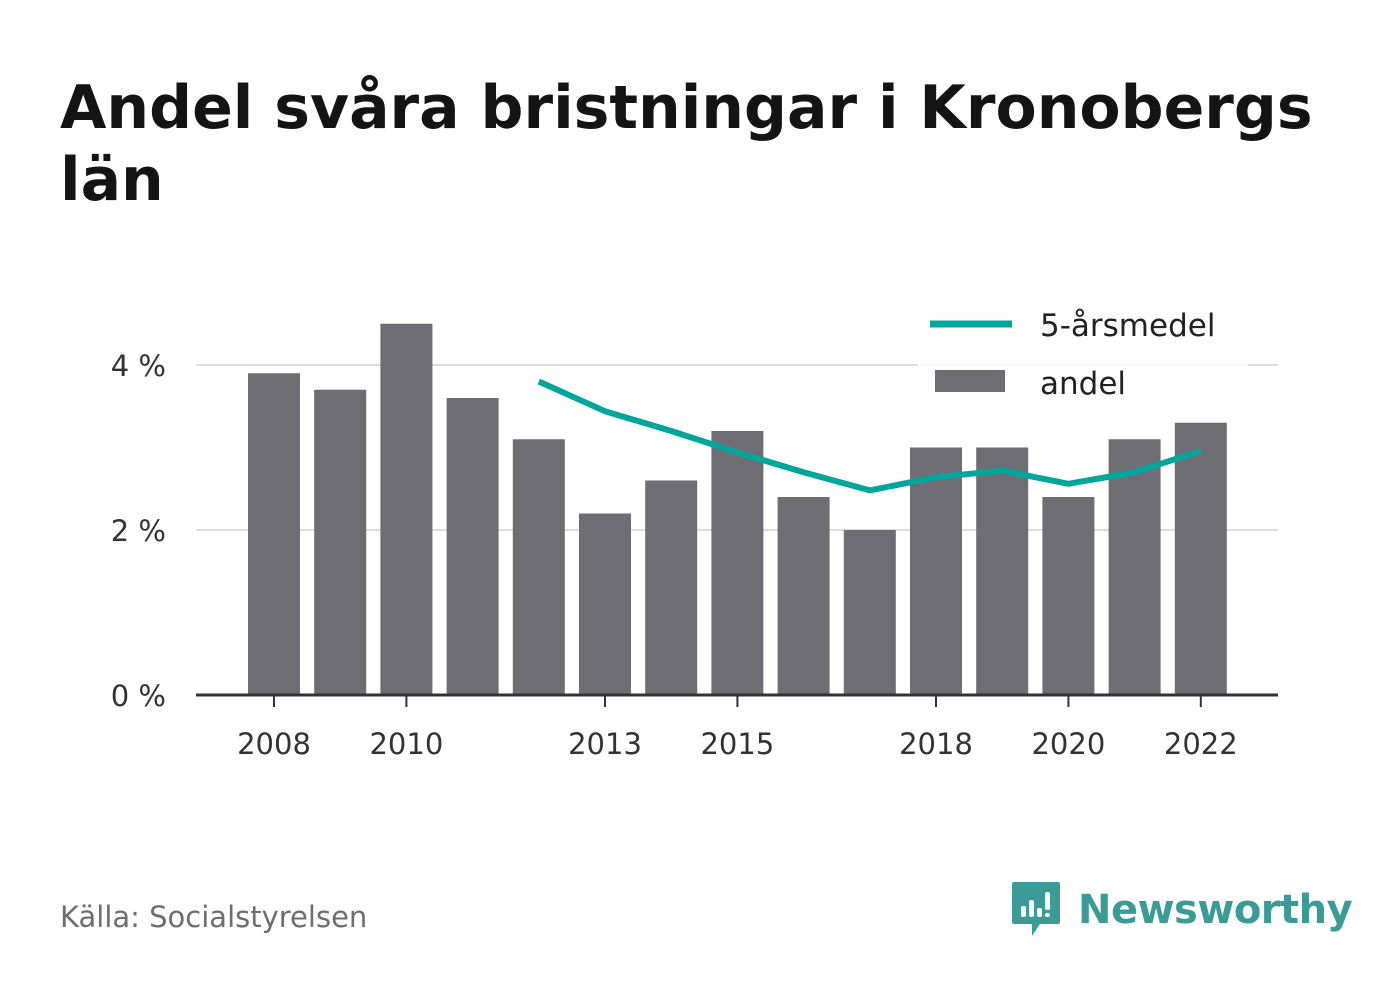 The height and width of the screenshot is (999, 1382). Describe the element at coordinates (138, 696) in the screenshot. I see `y-tick-label: 0 %` at that location.